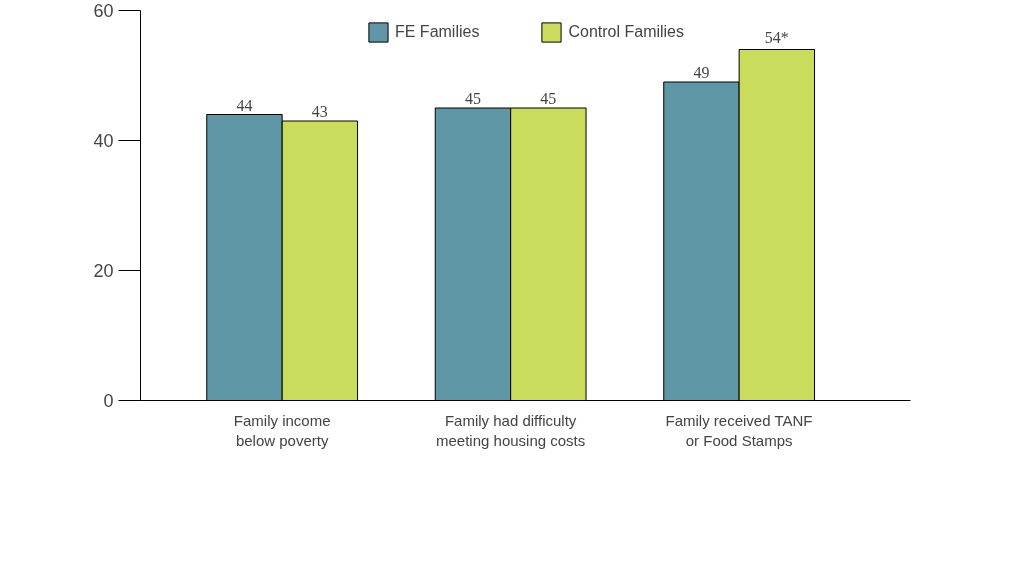 The width and height of the screenshot is (1023, 567). What do you see at coordinates (103, 11) in the screenshot?
I see `y-tick-label: 60` at bounding box center [103, 11].